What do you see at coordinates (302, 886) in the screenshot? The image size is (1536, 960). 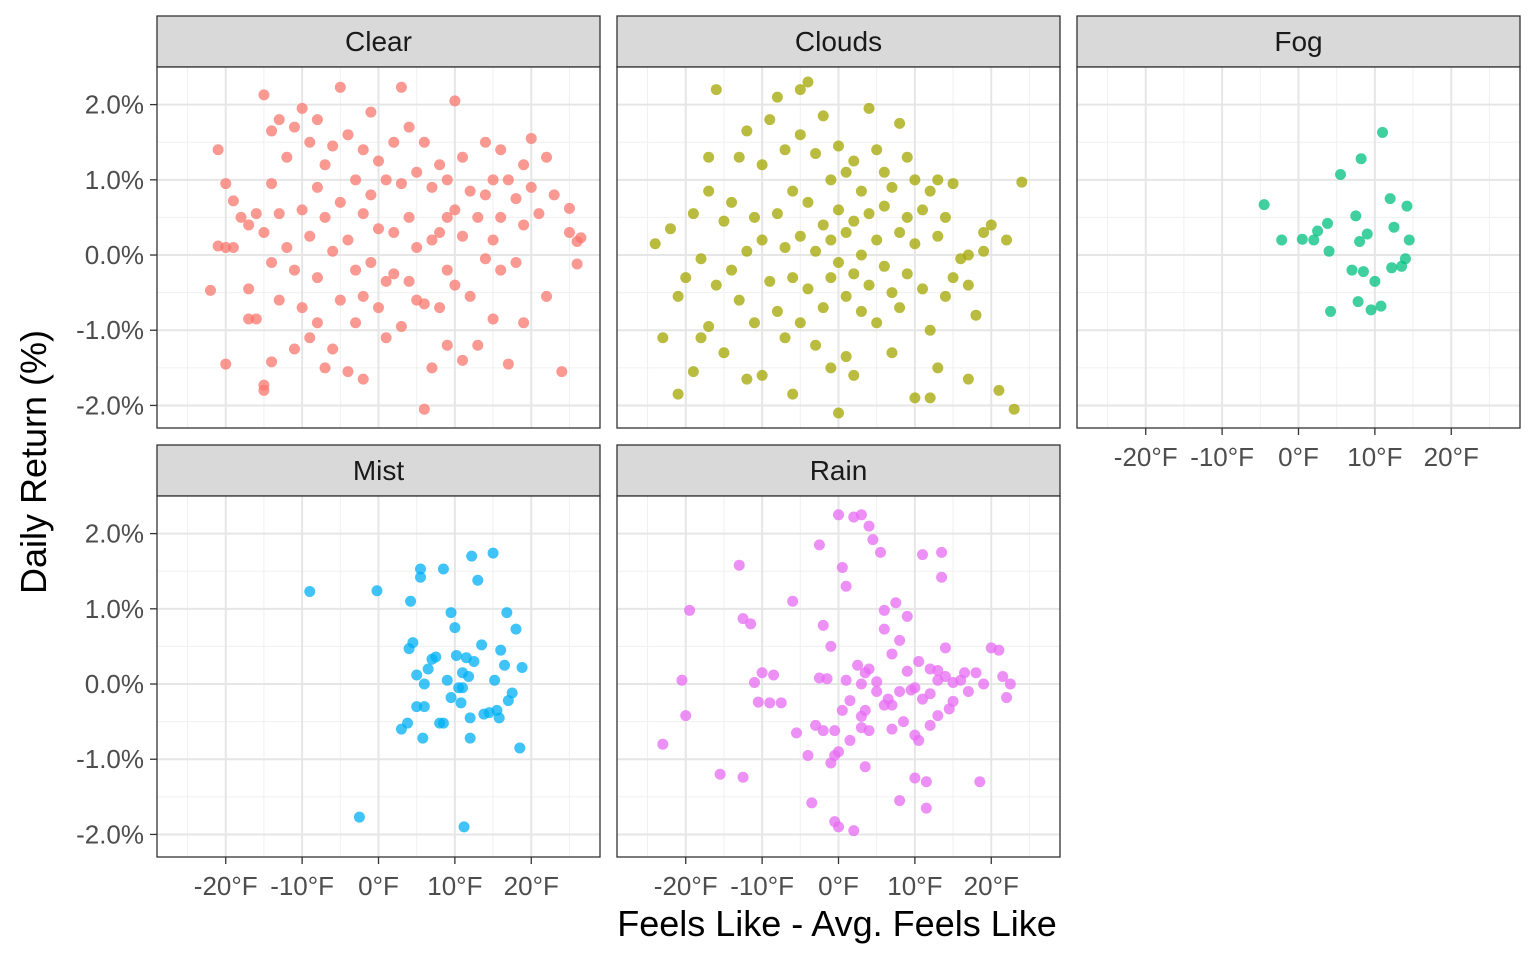 I see `x-tick-label: -10°F` at bounding box center [302, 886].